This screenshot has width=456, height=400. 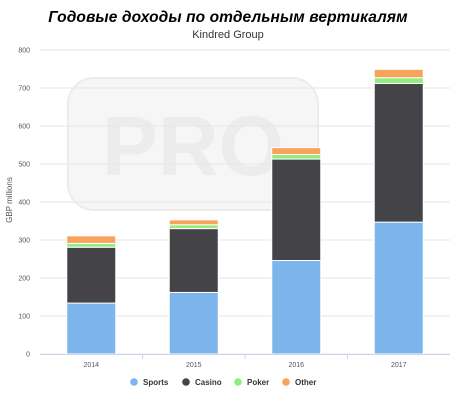 I want to click on x-tick-label: 2017, so click(x=399, y=365).